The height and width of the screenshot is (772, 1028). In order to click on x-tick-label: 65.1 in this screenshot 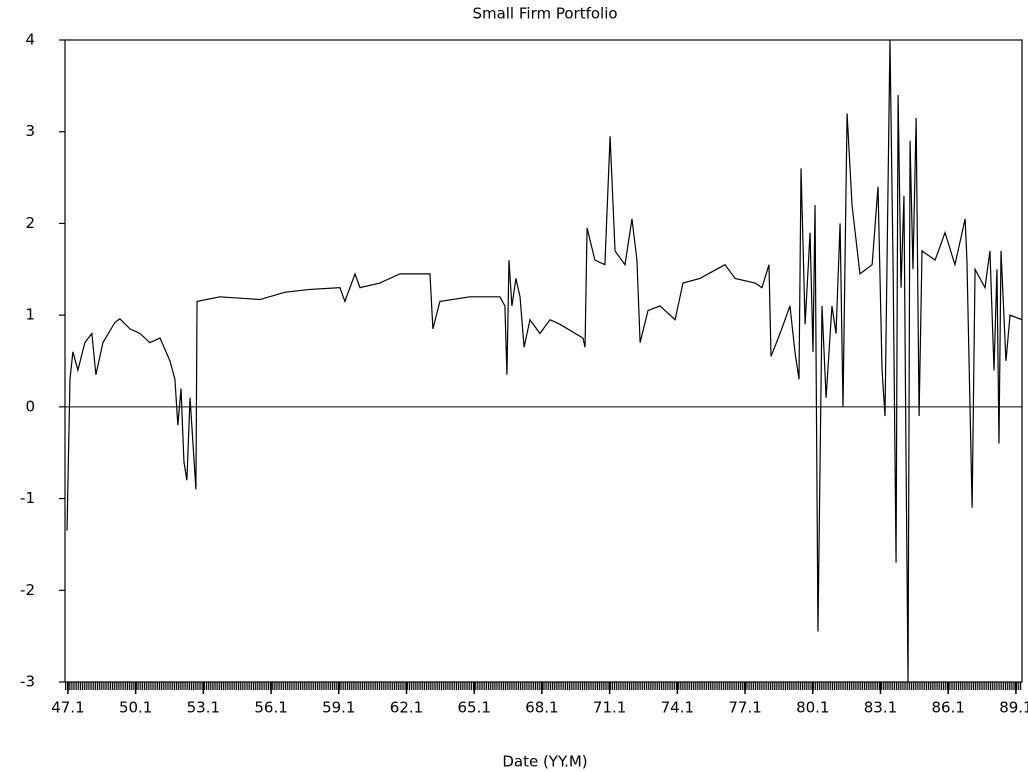, I will do `click(474, 708)`.